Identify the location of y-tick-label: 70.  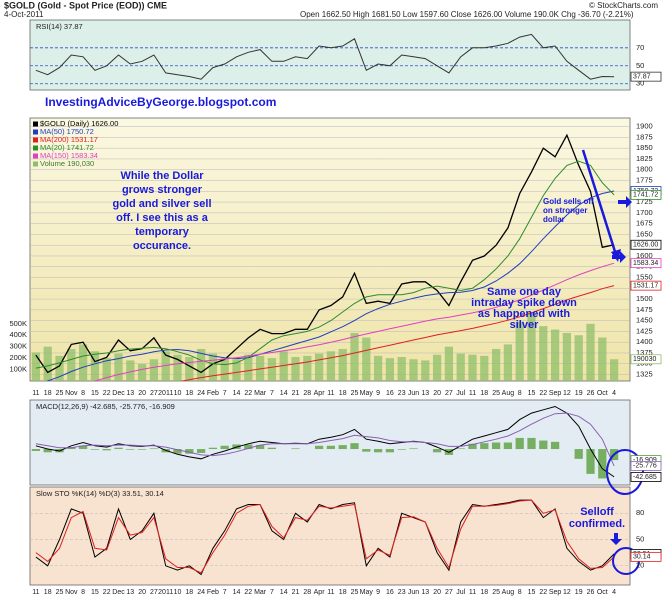
(640, 47).